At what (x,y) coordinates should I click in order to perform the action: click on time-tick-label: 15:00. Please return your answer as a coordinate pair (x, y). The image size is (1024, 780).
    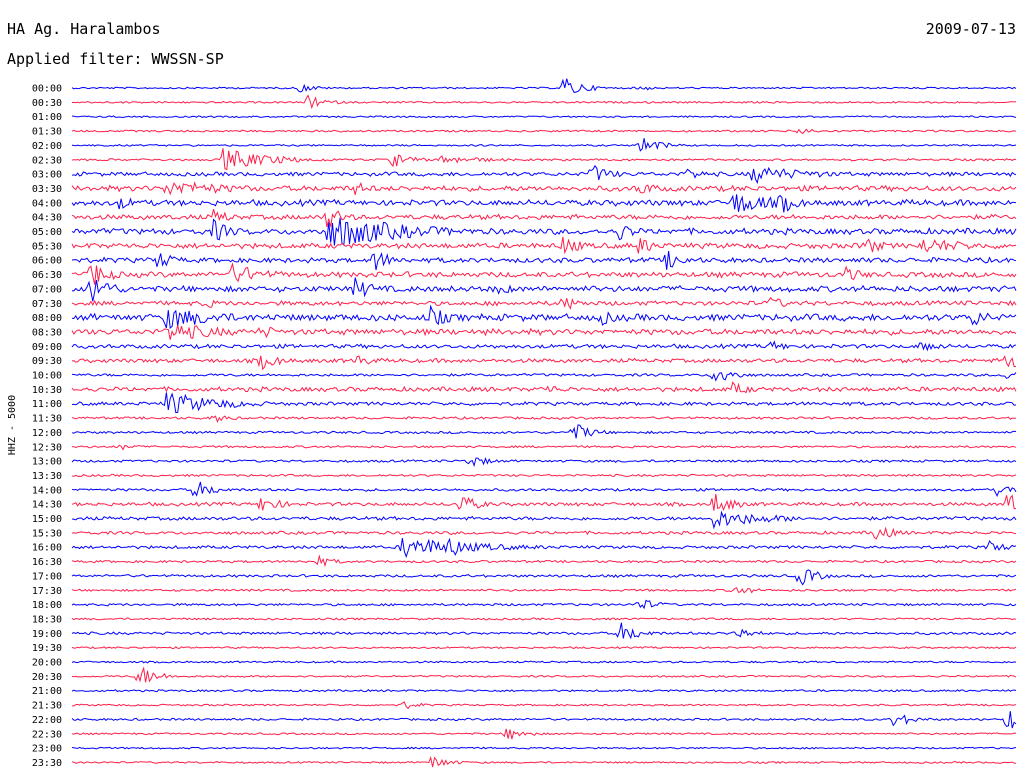
    Looking at the image, I should click on (47, 519).